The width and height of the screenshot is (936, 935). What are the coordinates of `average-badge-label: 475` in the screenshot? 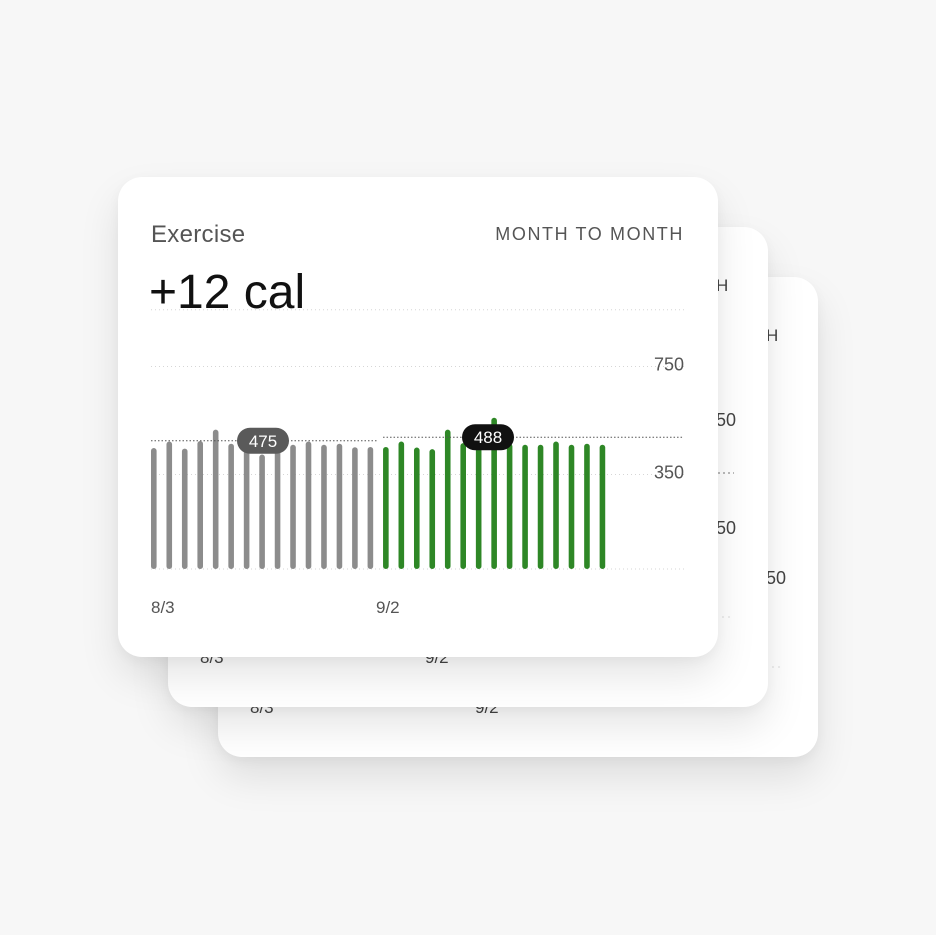 It's located at (263, 441).